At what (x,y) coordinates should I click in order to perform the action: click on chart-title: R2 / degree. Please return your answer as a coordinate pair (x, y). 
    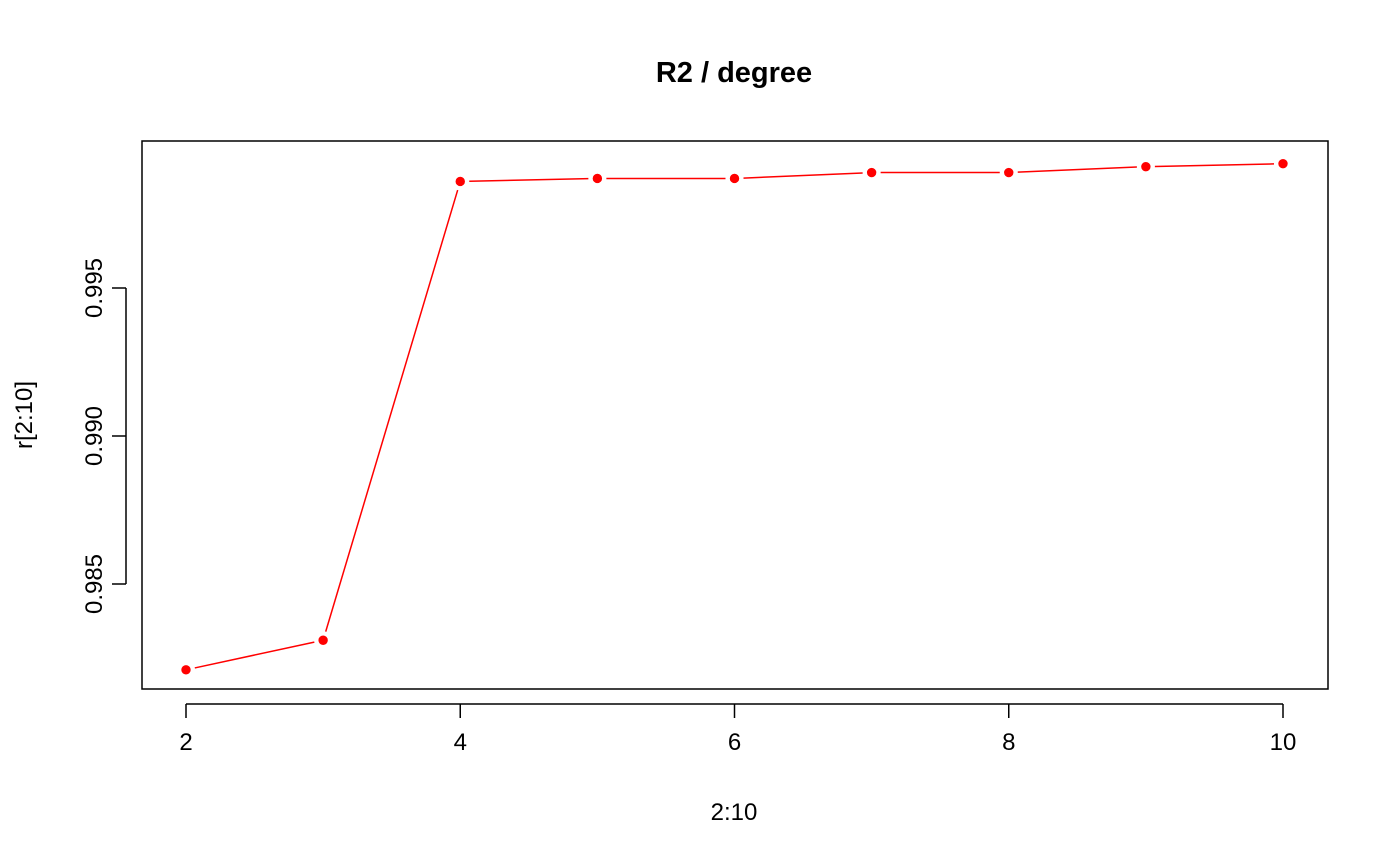
    Looking at the image, I should click on (734, 73).